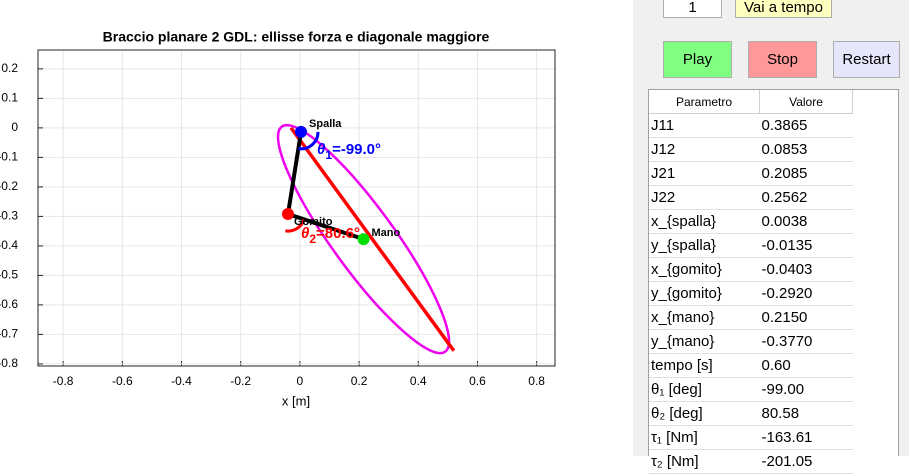 Image resolution: width=909 pixels, height=474 pixels. Describe the element at coordinates (806, 197) in the screenshot. I see `value-cell: 0.2562` at that location.